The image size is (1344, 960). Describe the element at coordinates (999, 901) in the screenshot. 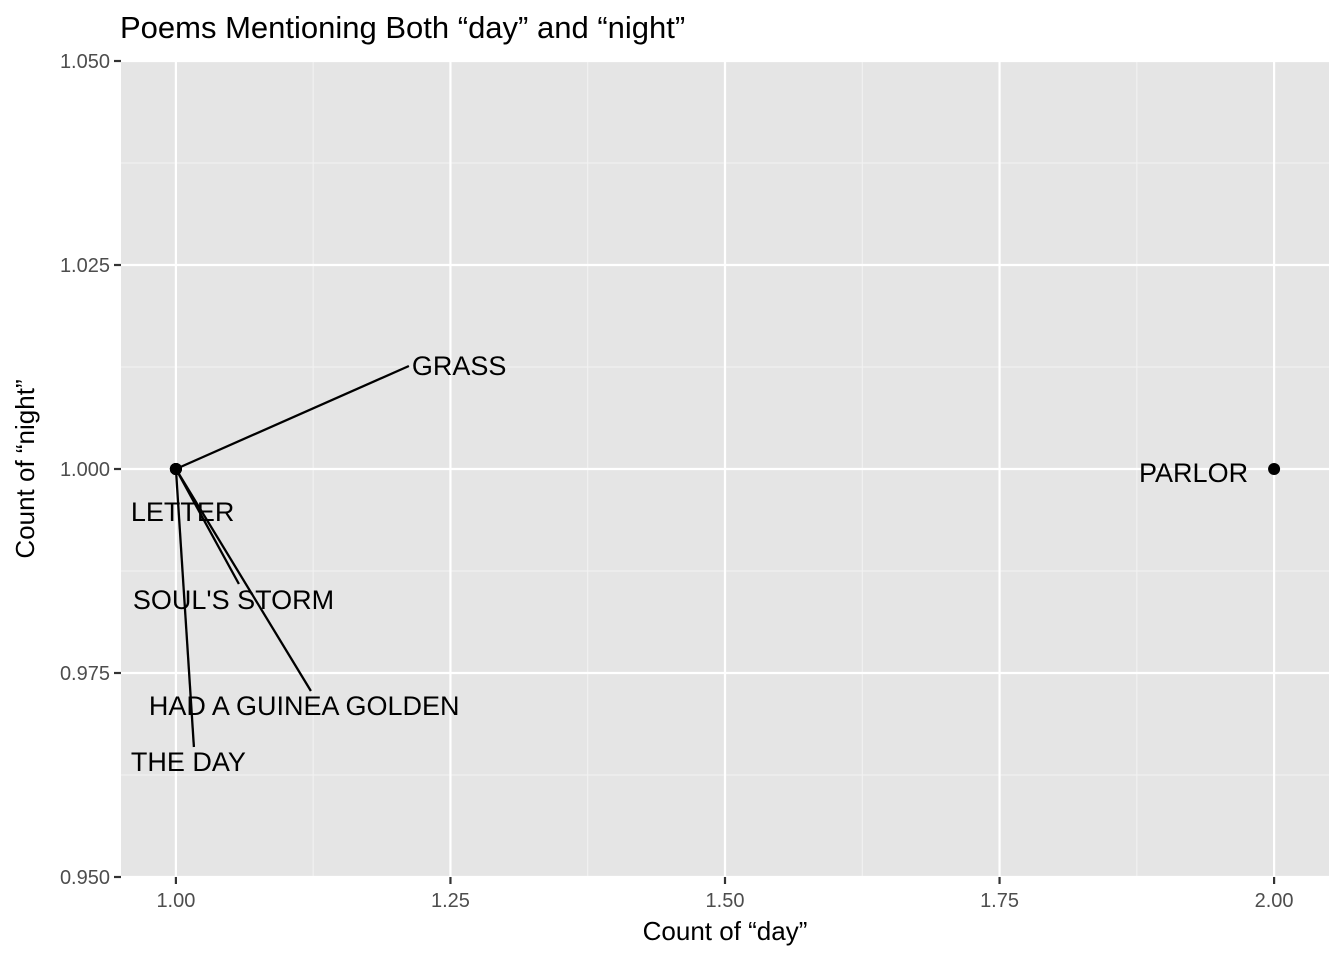

I see `x-tick-label: 1.75` at that location.